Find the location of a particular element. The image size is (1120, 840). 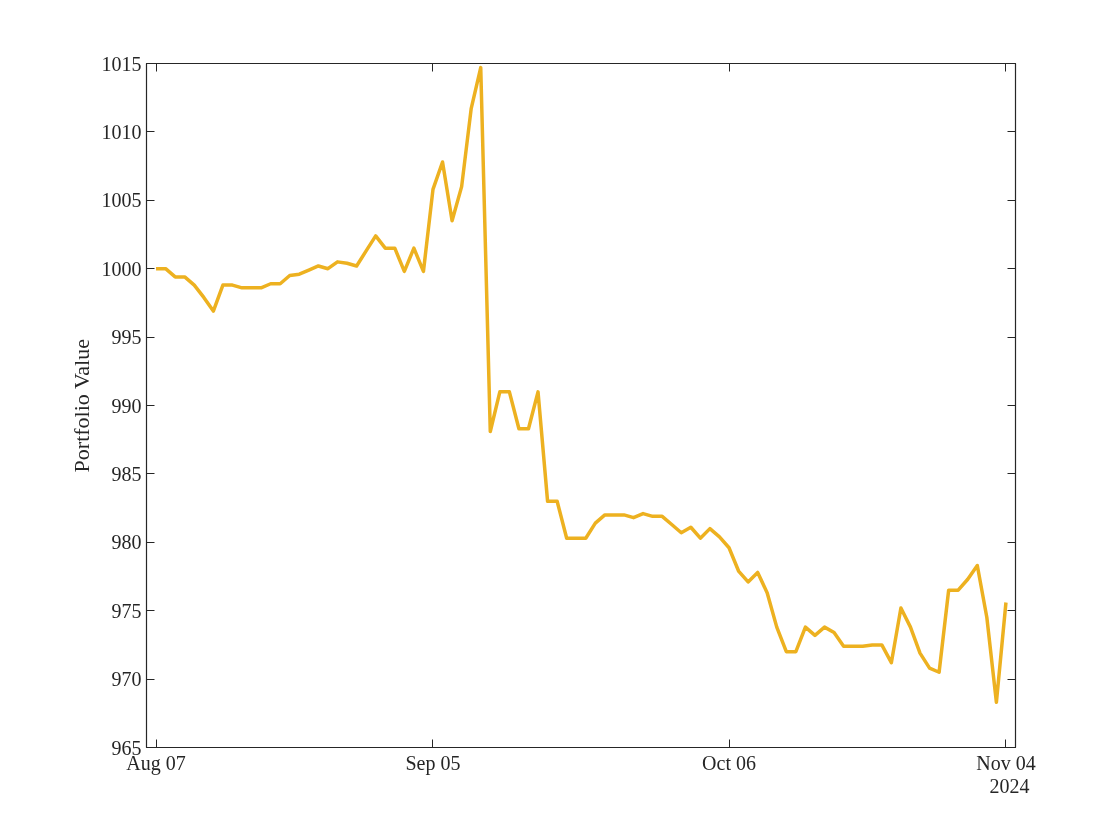

x-tick-label: Sep 05 is located at coordinates (433, 763).